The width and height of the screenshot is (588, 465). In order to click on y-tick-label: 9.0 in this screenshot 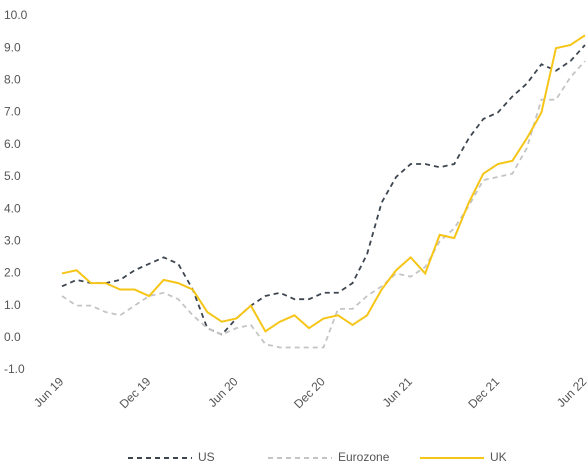, I will do `click(12, 47)`.